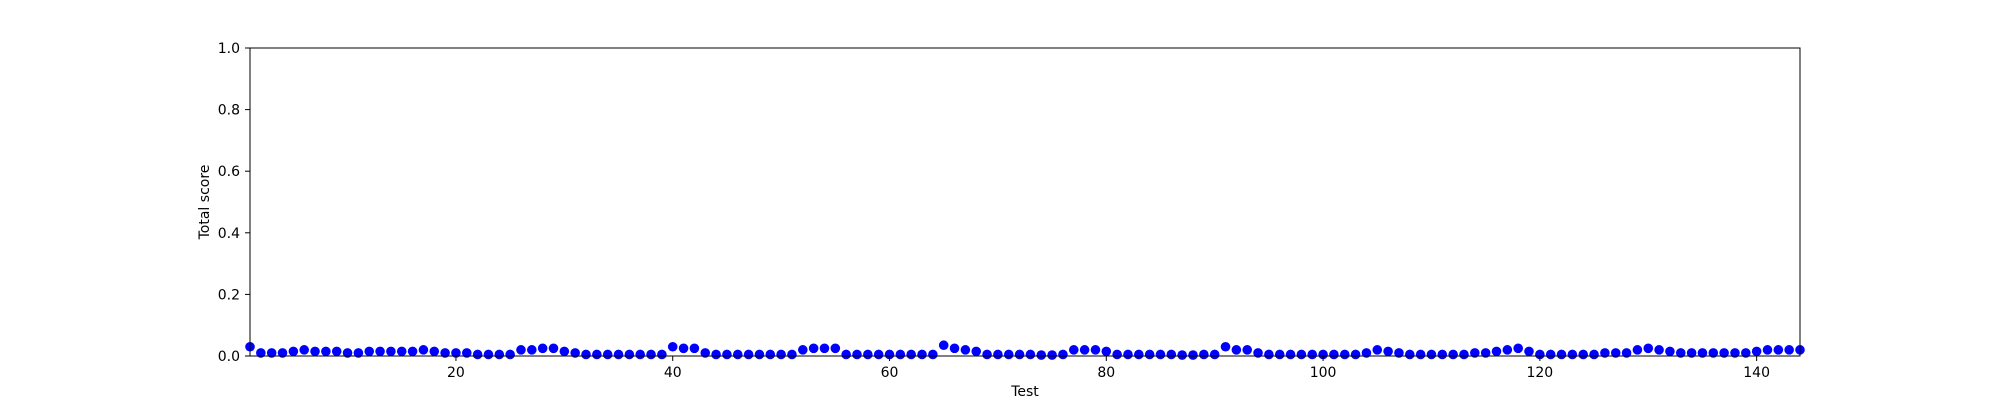  Describe the element at coordinates (1024, 392) in the screenshot. I see `x-axis-label: Test` at that location.